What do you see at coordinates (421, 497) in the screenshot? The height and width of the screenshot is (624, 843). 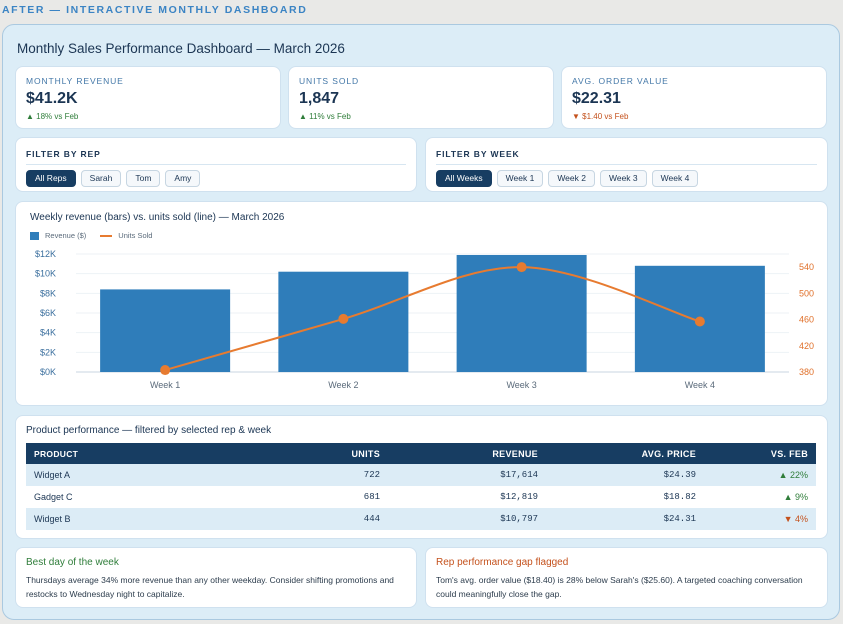 I see `table-row: Gadget C 681 $12,819 $18.82 ▲ 9%` at bounding box center [421, 497].